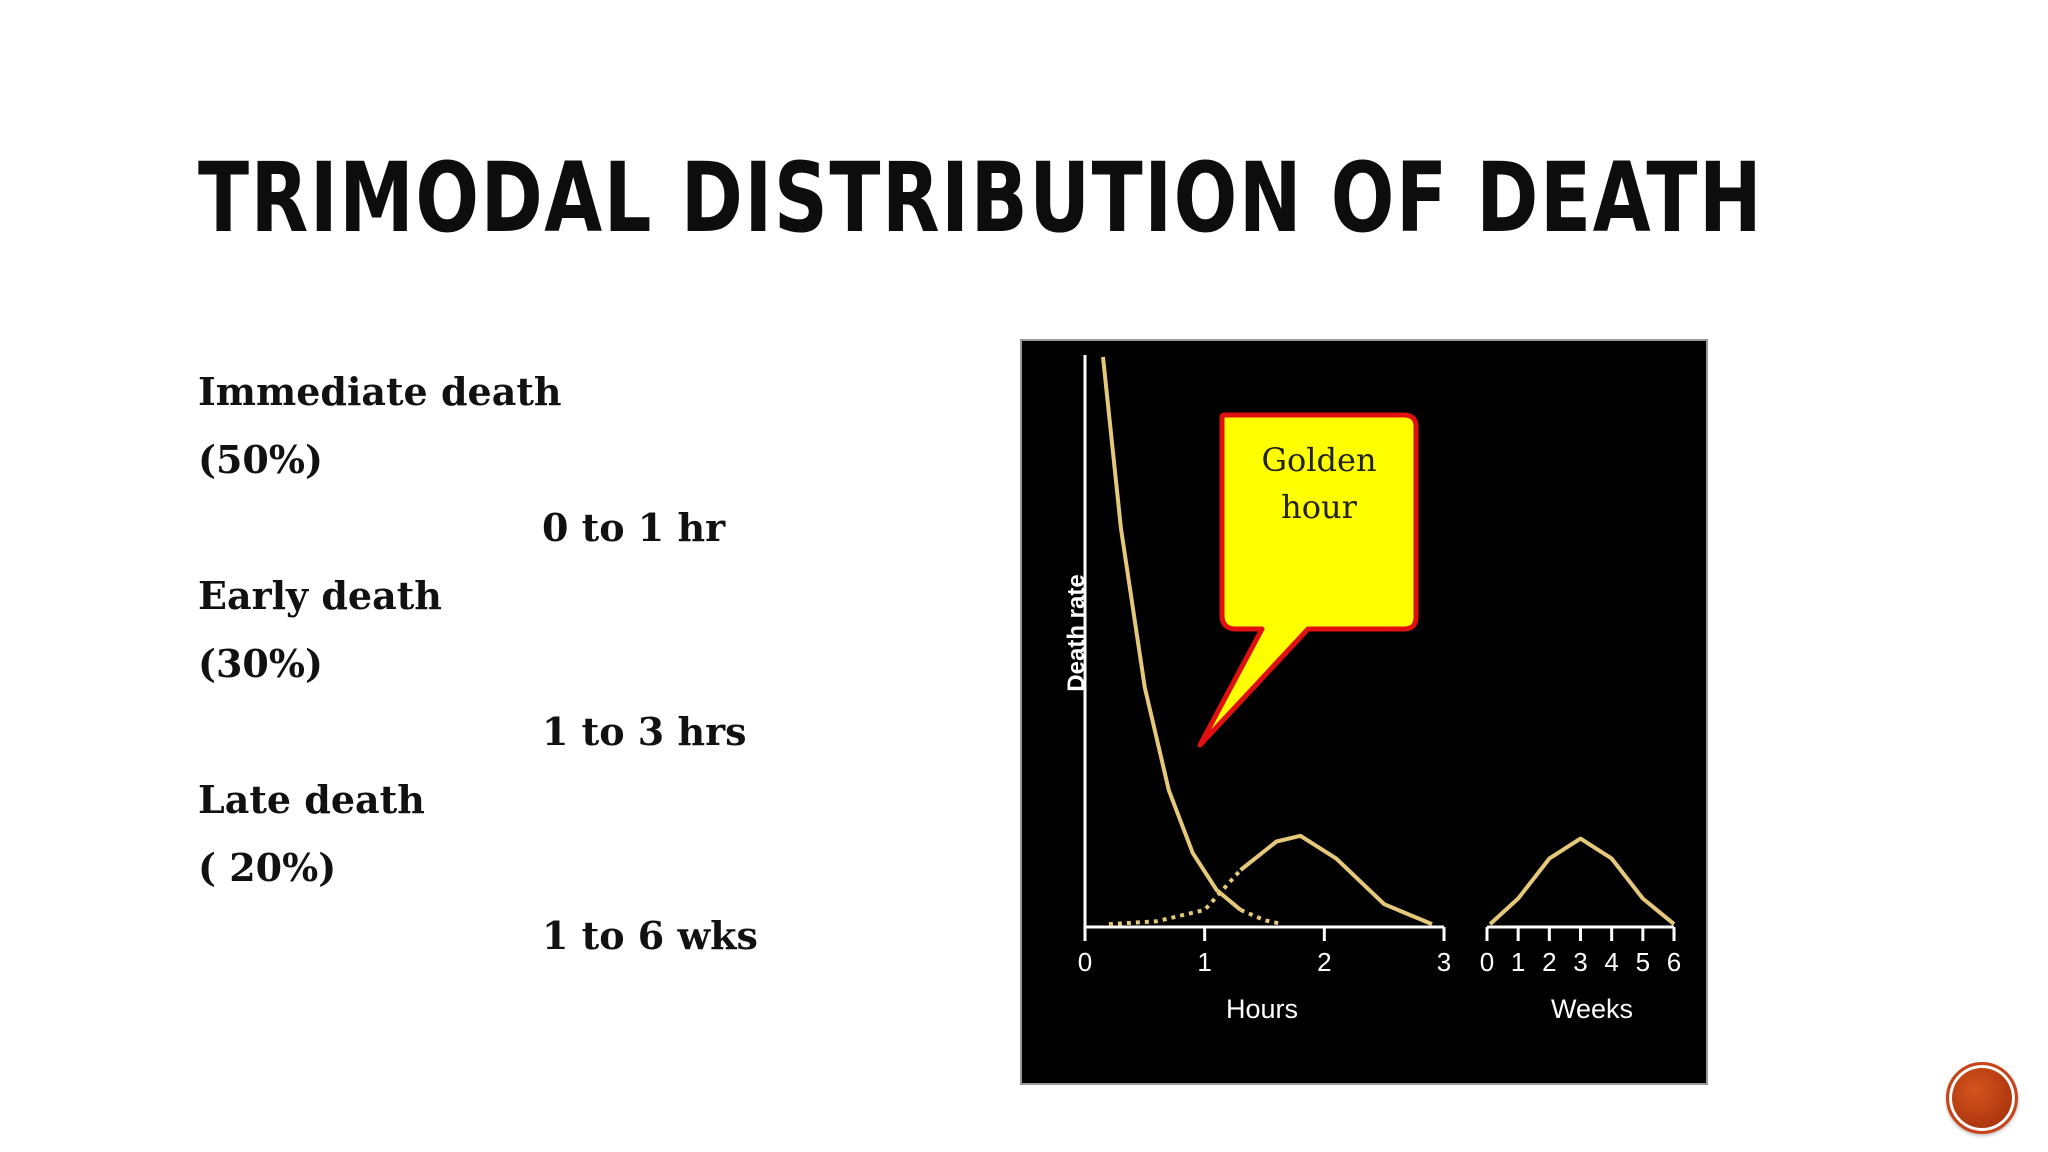  I want to click on x-axis-label-hours: Hours, so click(1262, 1009).